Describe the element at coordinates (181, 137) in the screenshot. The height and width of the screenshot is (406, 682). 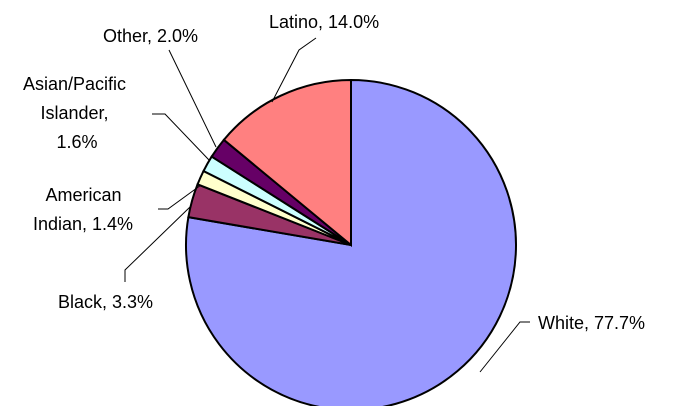
I see `leader-line-asian-pacific-islander` at that location.